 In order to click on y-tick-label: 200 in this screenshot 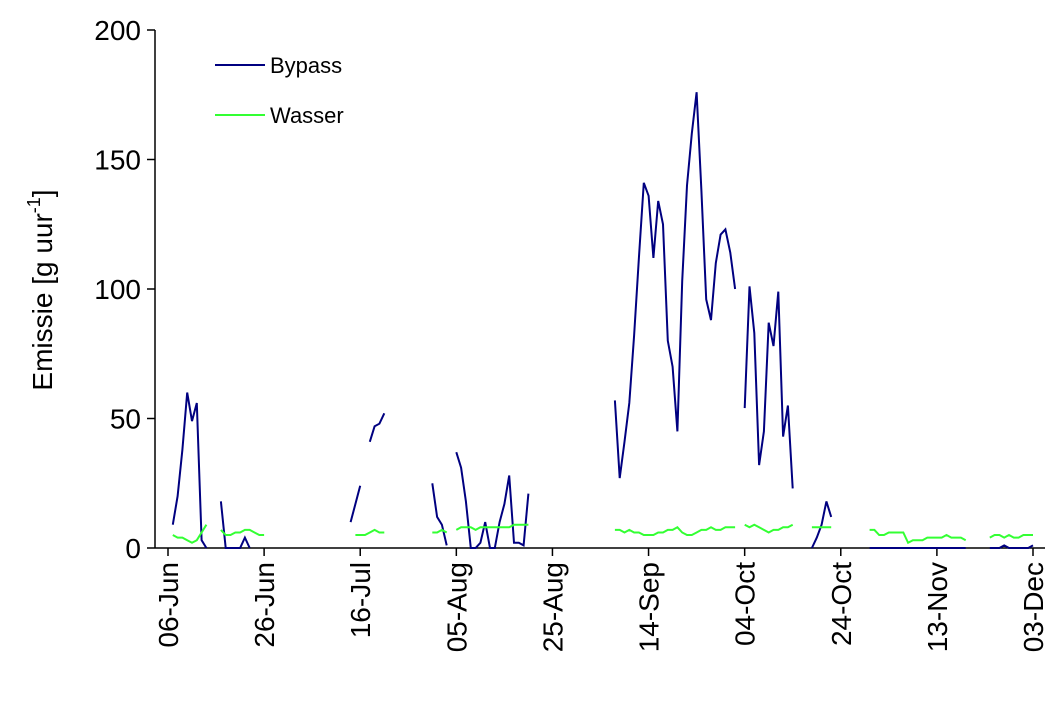, I will do `click(117, 30)`.